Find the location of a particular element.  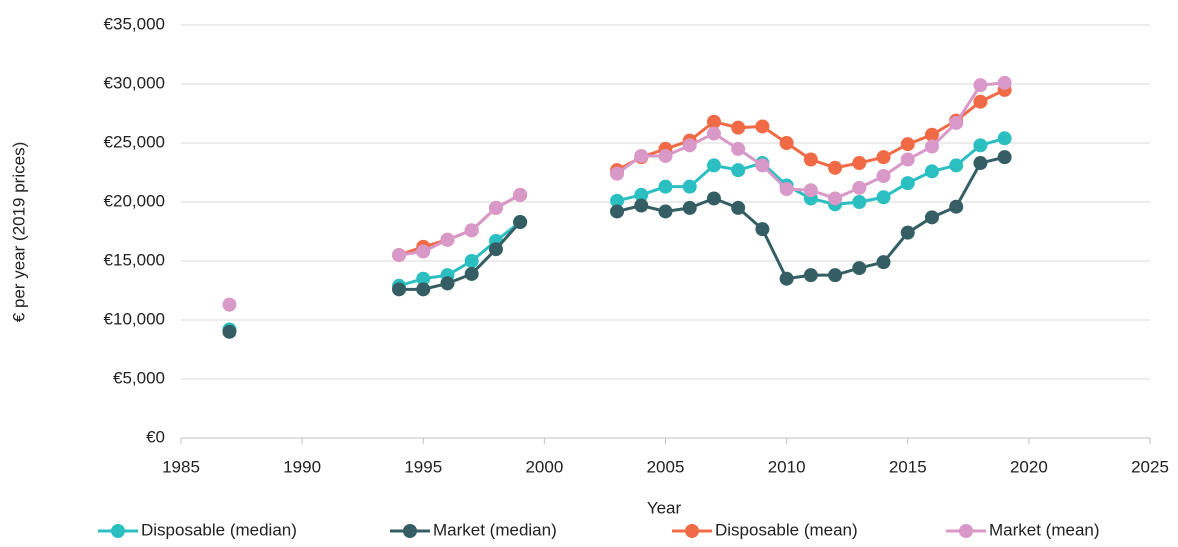

x-tick-label: 2010 is located at coordinates (787, 466).